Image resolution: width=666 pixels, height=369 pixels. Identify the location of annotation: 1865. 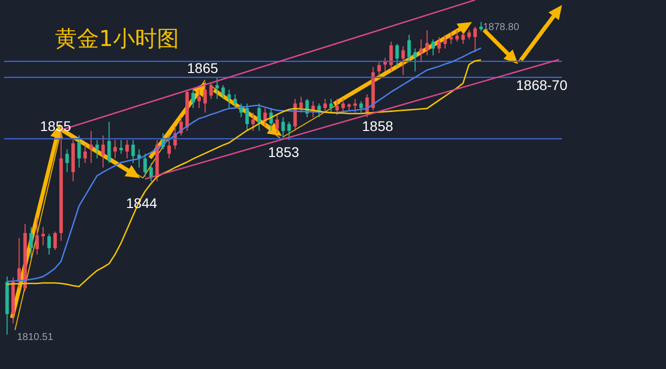
(202, 68).